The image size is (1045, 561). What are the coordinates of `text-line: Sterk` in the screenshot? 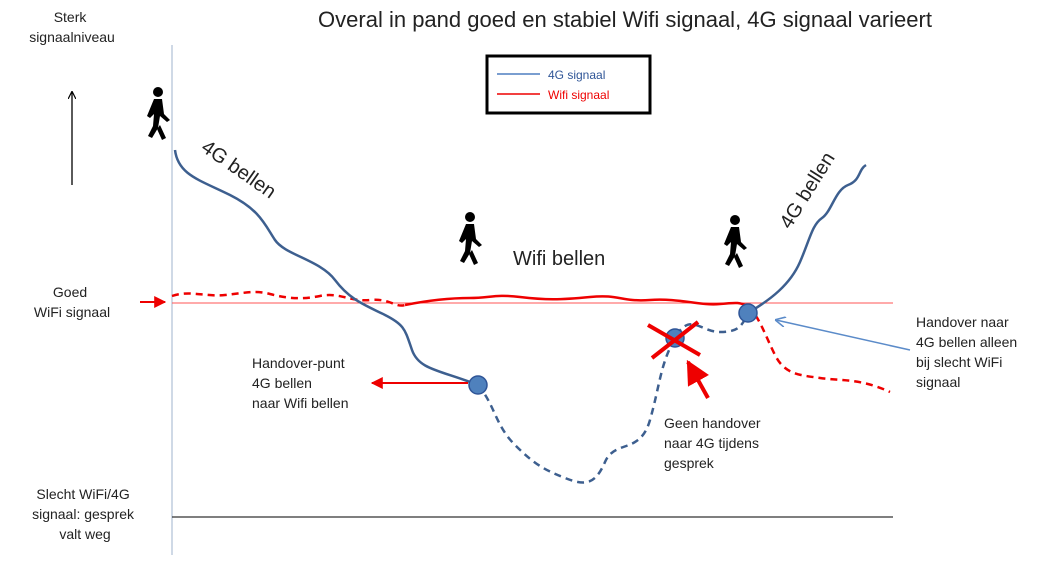 It's located at (71, 17).